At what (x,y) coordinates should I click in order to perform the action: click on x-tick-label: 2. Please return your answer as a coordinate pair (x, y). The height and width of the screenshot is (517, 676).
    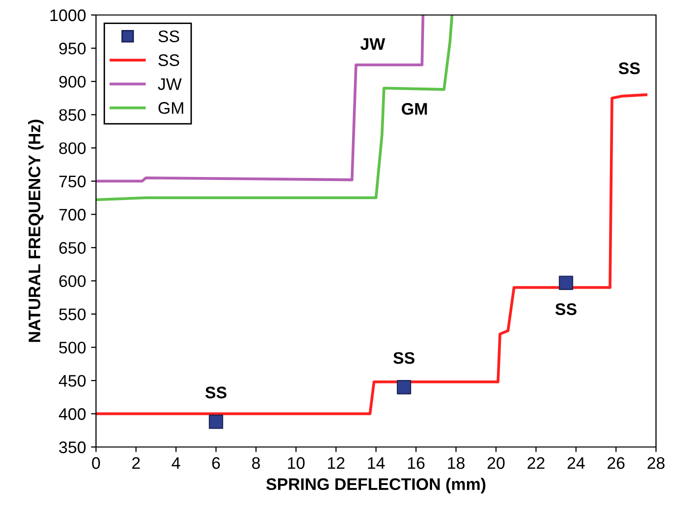
    Looking at the image, I should click on (136, 463).